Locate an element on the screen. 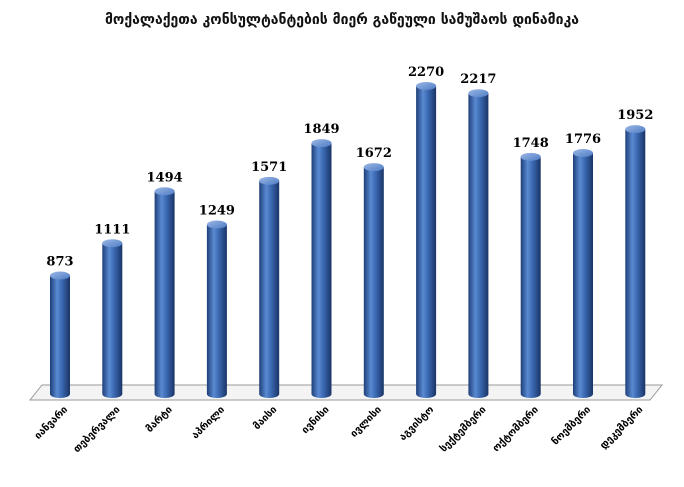 This screenshot has height=487, width=684. data-label: 873 is located at coordinates (59, 262).